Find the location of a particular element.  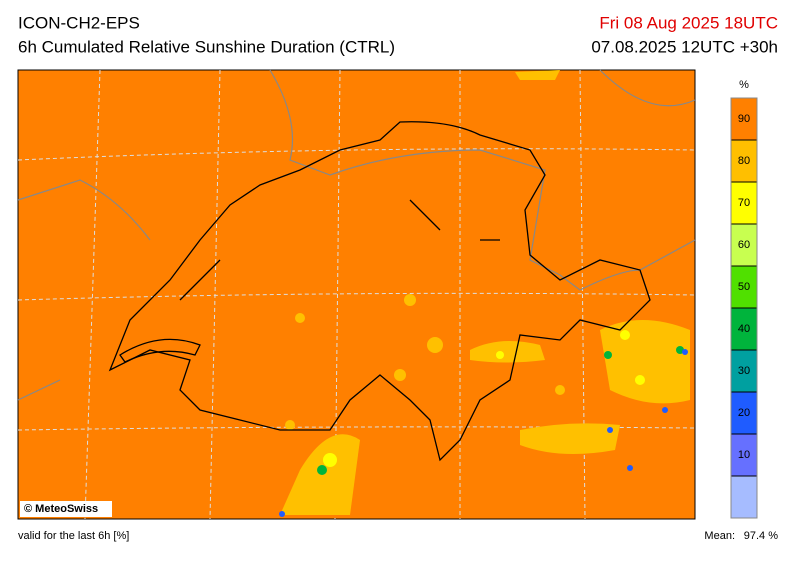

model-title: ICON-CH2-EPS is located at coordinates (79, 22).